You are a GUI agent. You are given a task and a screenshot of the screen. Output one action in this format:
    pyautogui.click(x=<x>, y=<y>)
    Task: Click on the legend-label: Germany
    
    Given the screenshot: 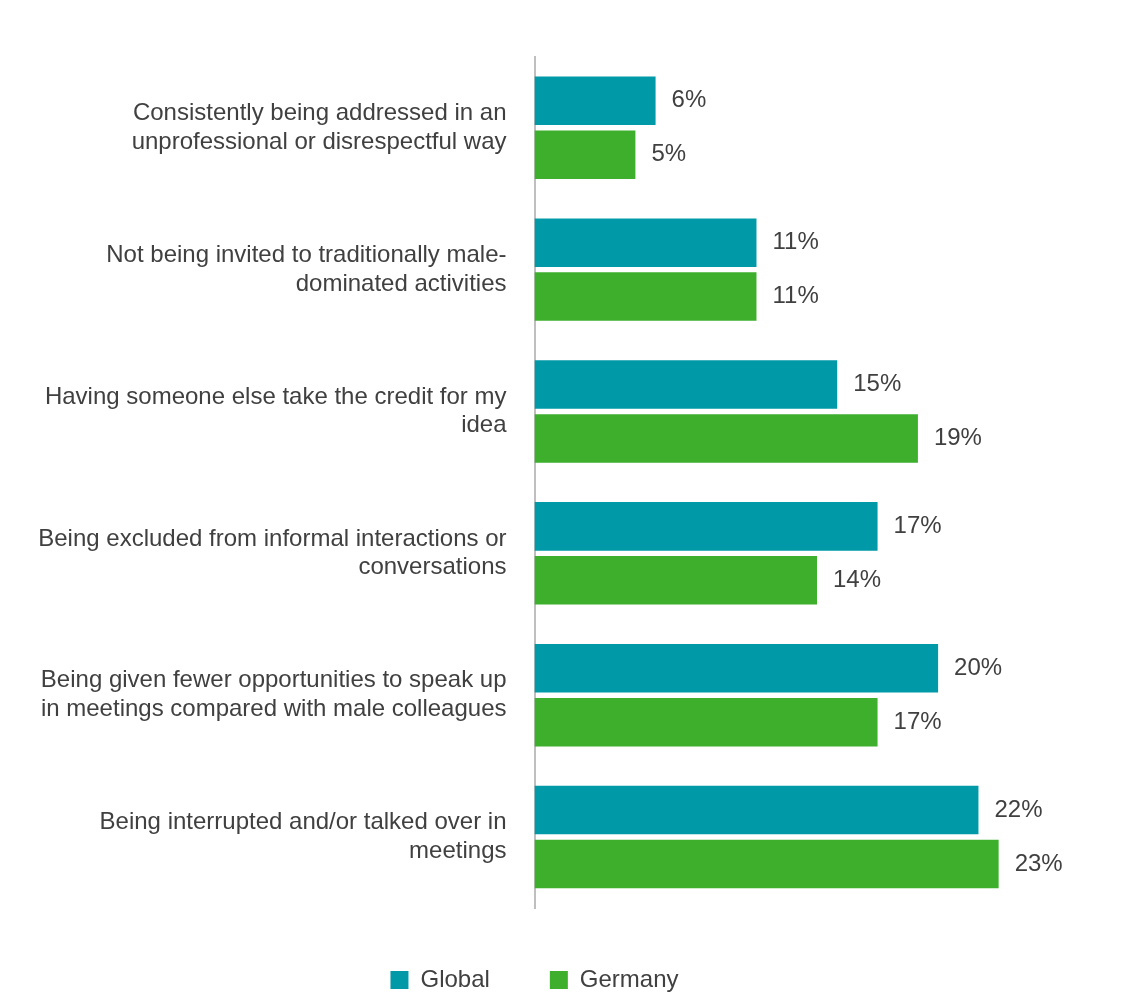 What is the action you would take?
    pyautogui.click(x=629, y=978)
    